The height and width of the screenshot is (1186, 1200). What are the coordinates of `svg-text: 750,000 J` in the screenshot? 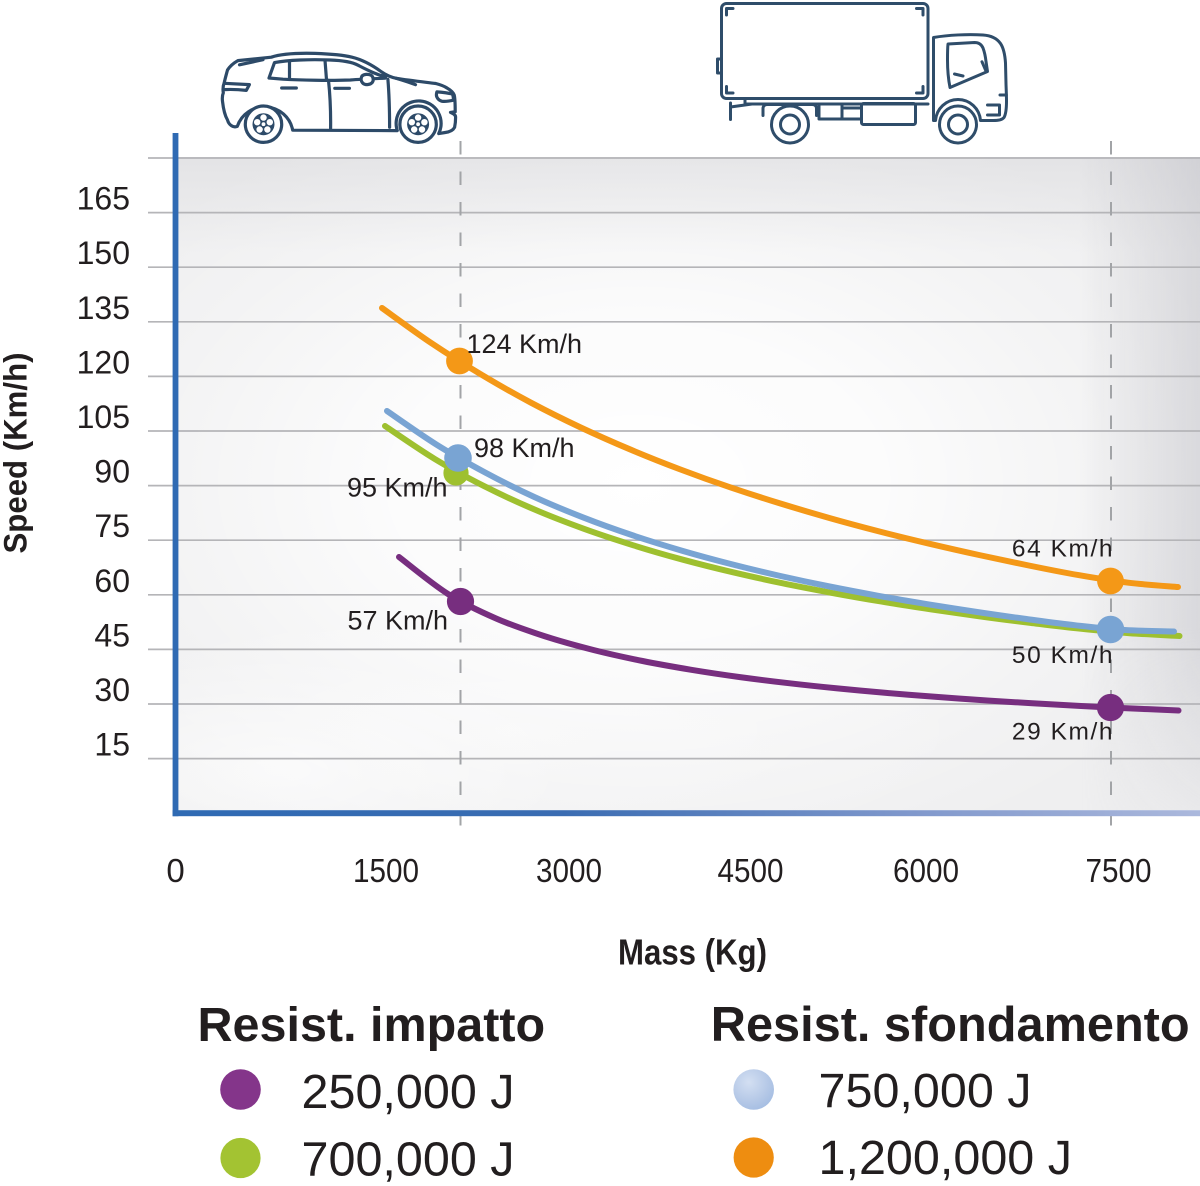 It's located at (925, 1091).